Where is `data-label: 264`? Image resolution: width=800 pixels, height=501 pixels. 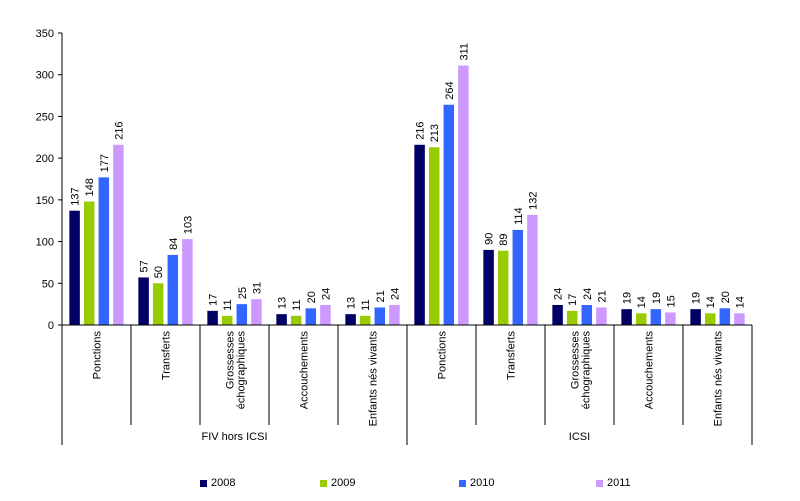 data-label: 264 is located at coordinates (450, 90).